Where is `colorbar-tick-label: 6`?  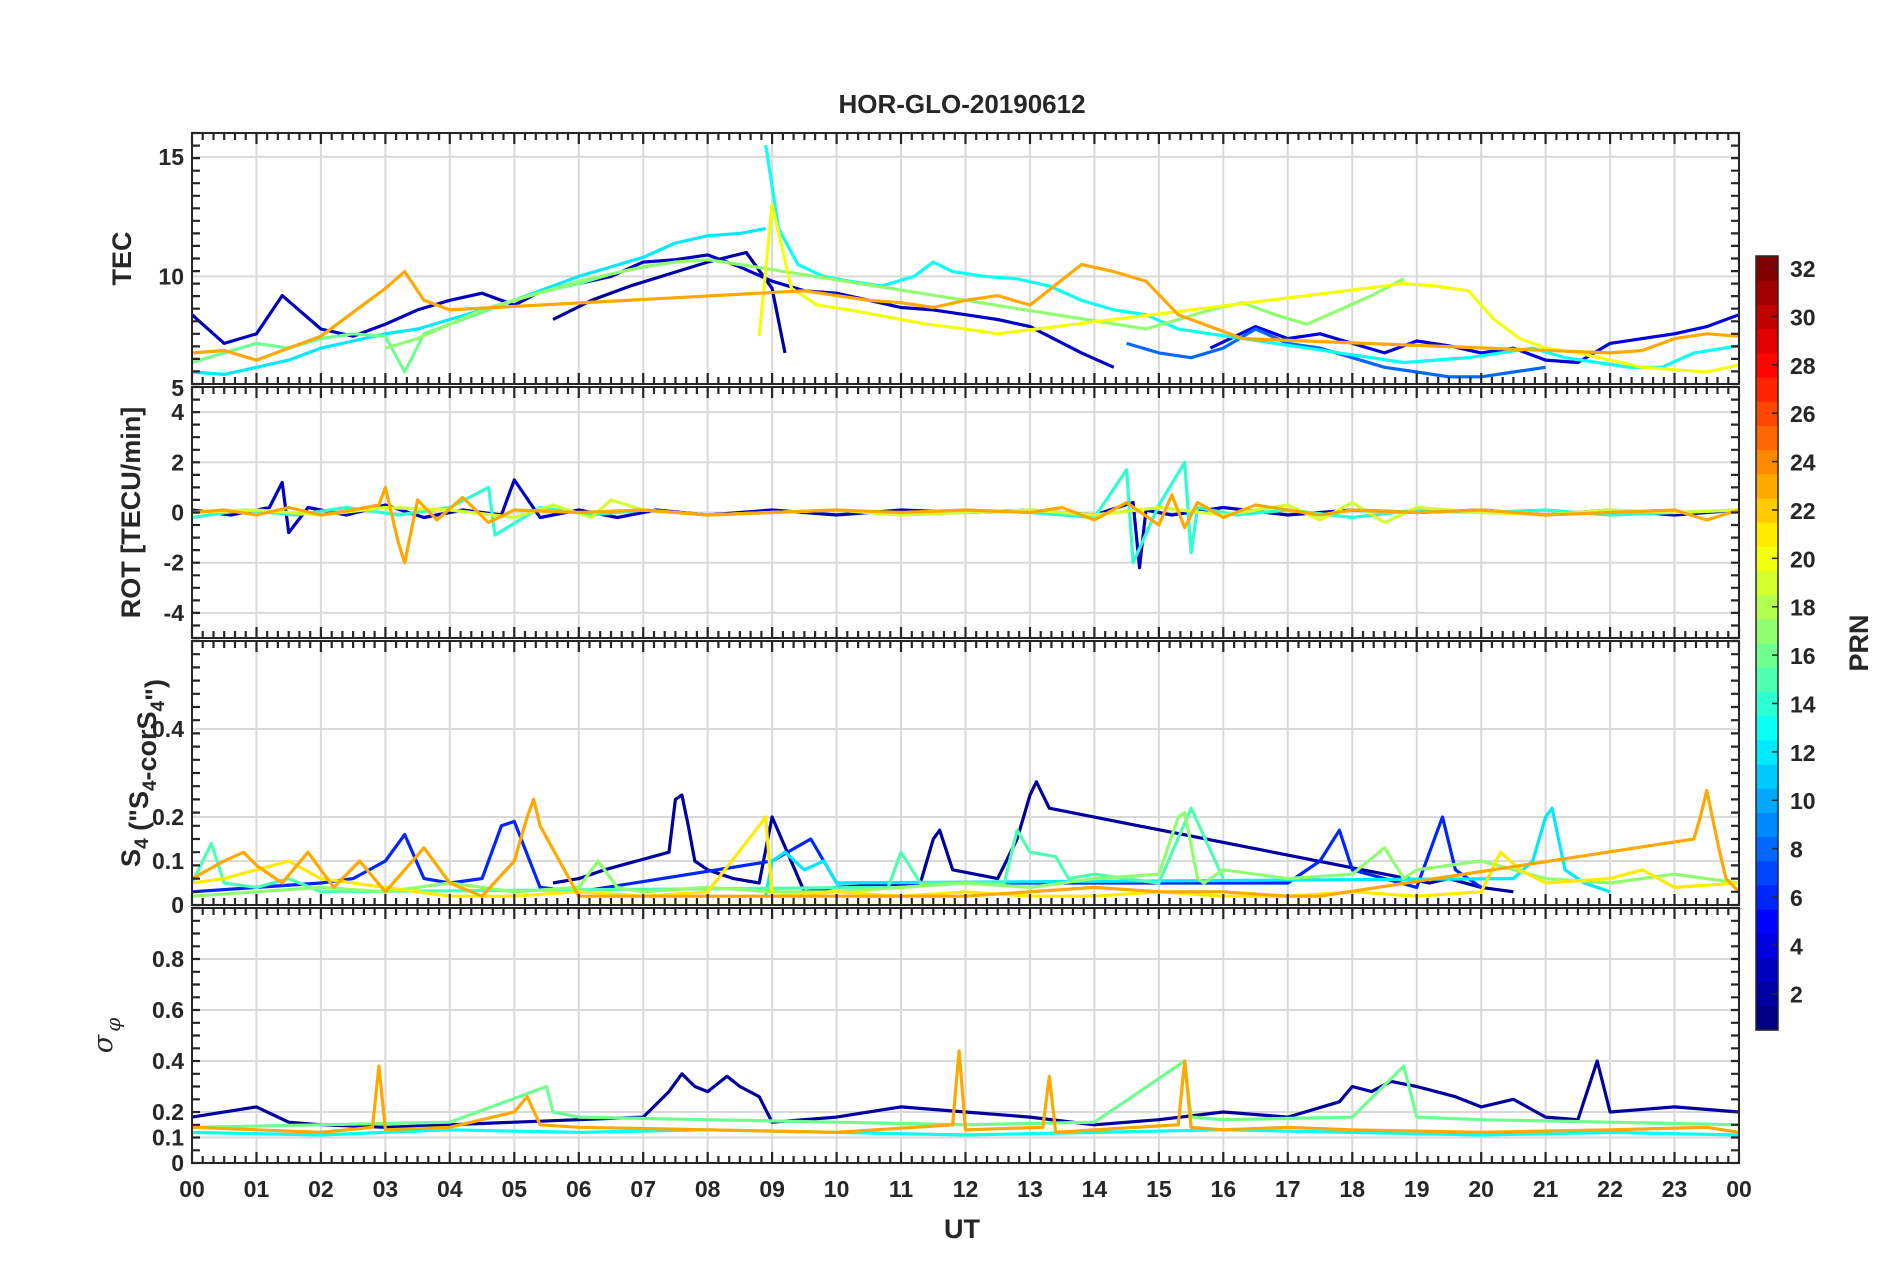 colorbar-tick-label: 6 is located at coordinates (1796, 898).